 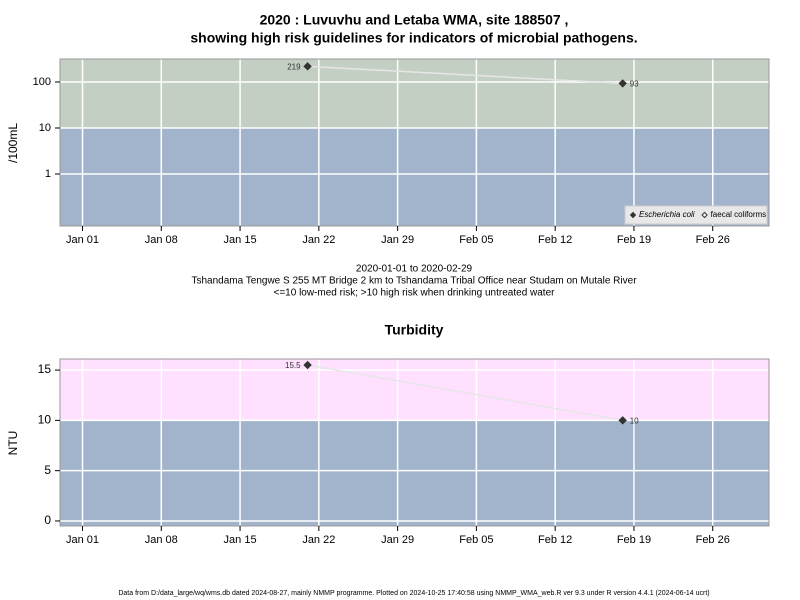 I want to click on y-tick-label: 100, so click(x=42, y=82).